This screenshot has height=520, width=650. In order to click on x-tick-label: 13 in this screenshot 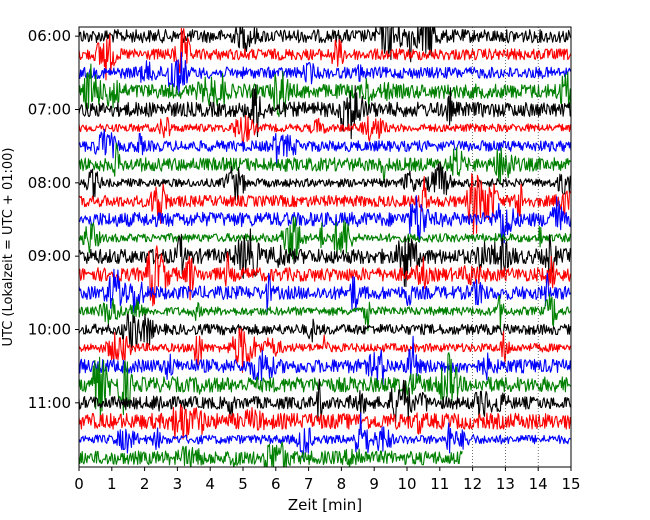, I will do `click(505, 484)`.